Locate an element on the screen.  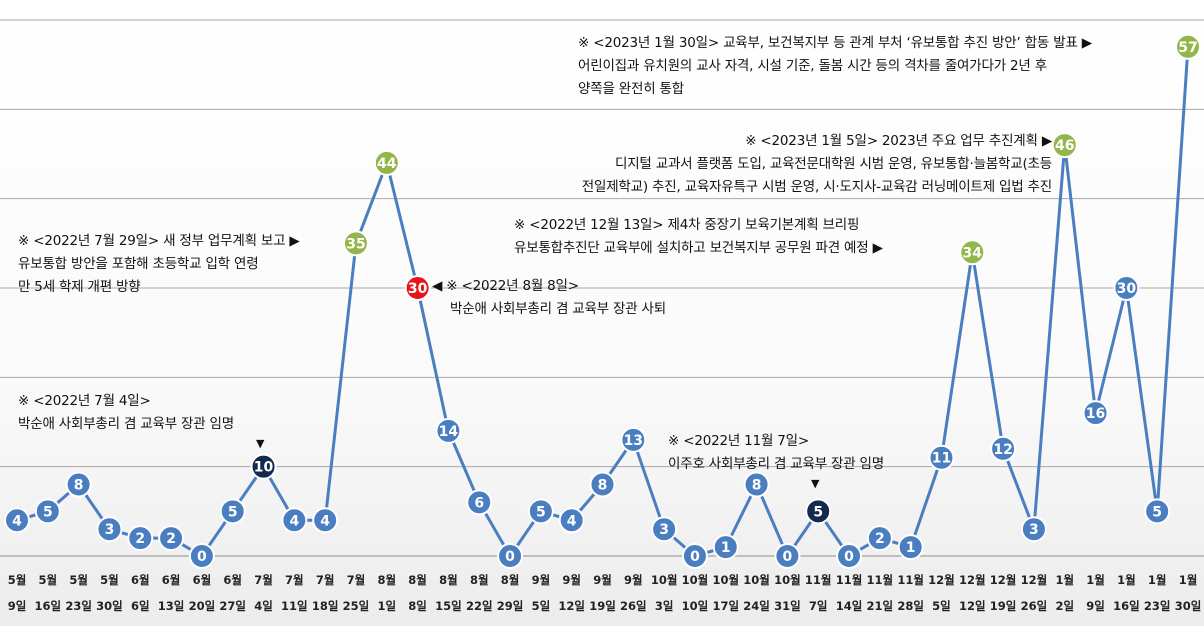
x-tick-day: 14일 is located at coordinates (849, 606).